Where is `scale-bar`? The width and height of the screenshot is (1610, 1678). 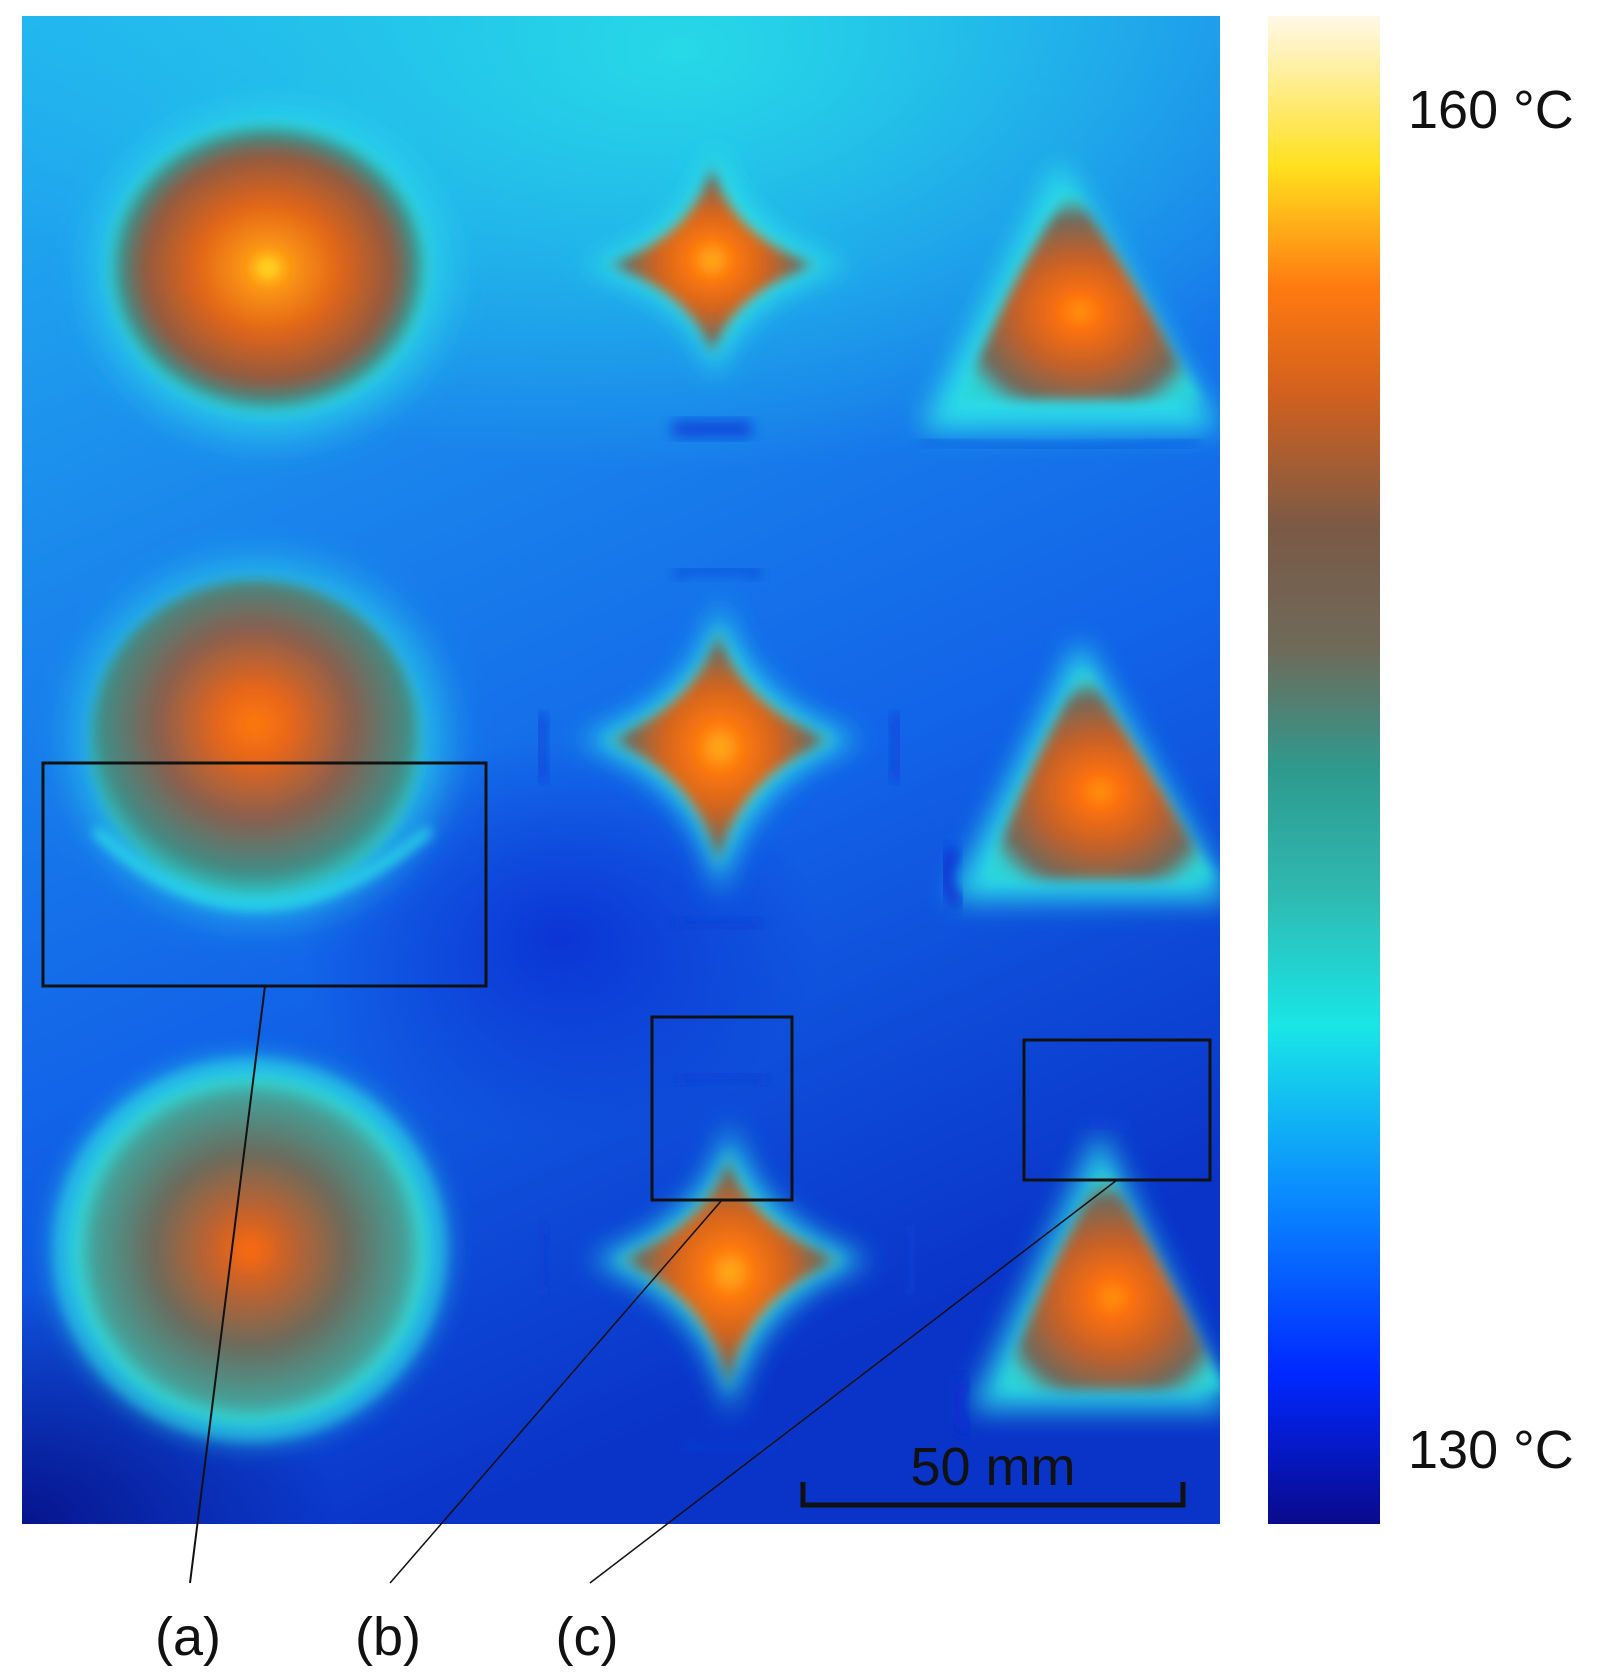 scale-bar is located at coordinates (993, 1495).